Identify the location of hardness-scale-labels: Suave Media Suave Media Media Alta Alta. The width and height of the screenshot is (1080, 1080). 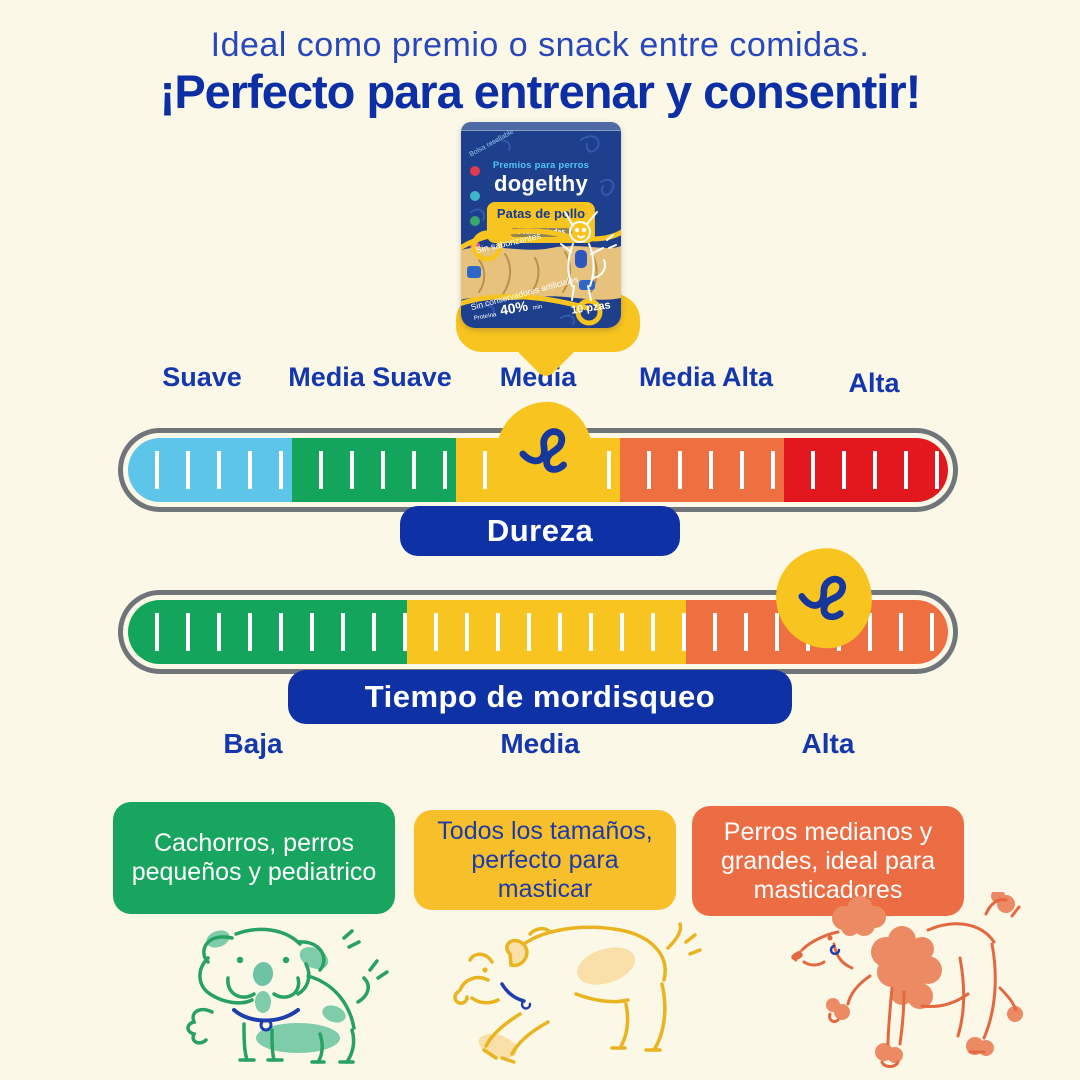
(538, 380).